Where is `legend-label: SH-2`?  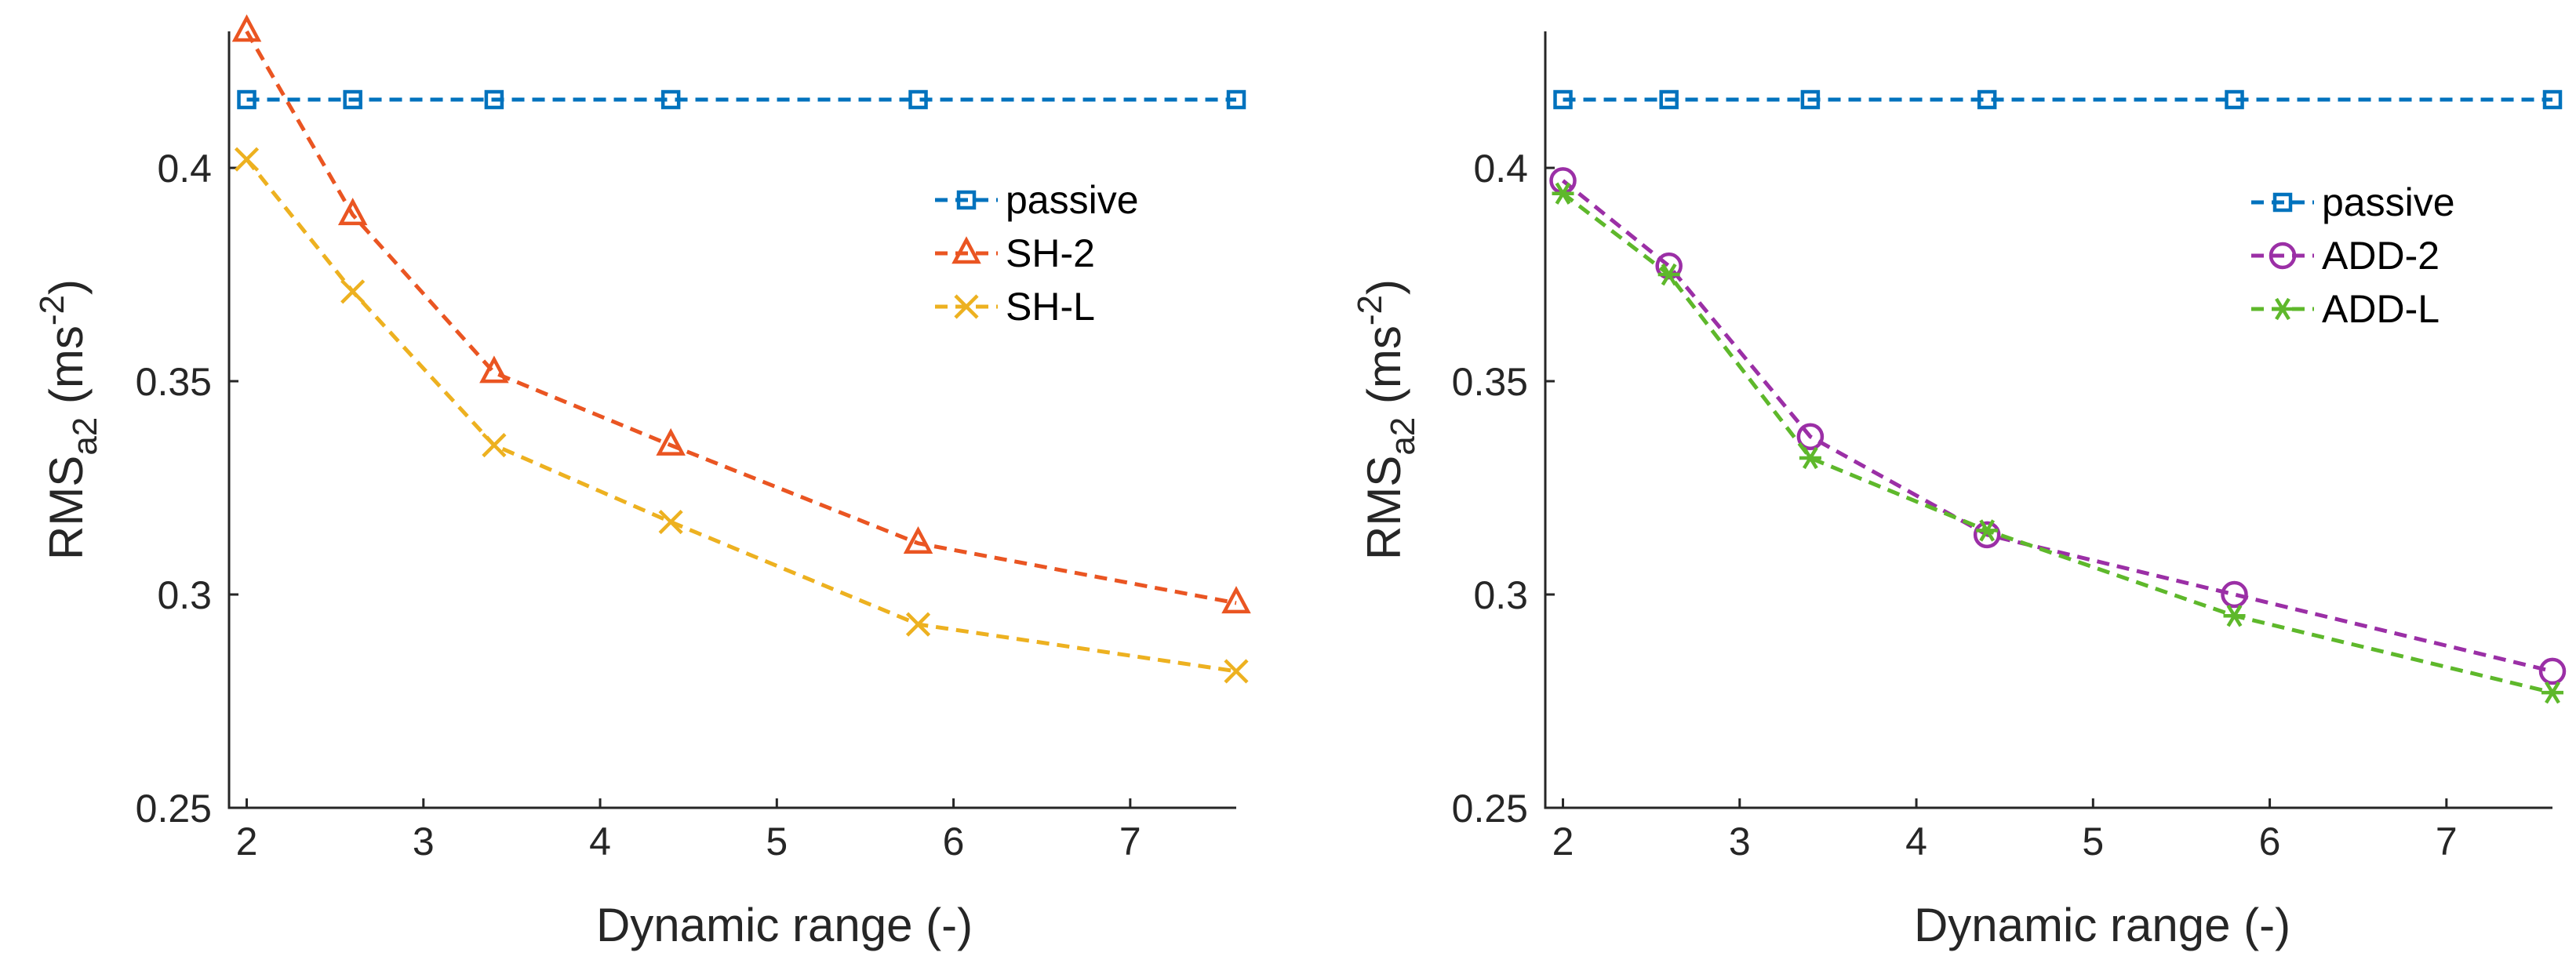 legend-label: SH-2 is located at coordinates (1050, 253).